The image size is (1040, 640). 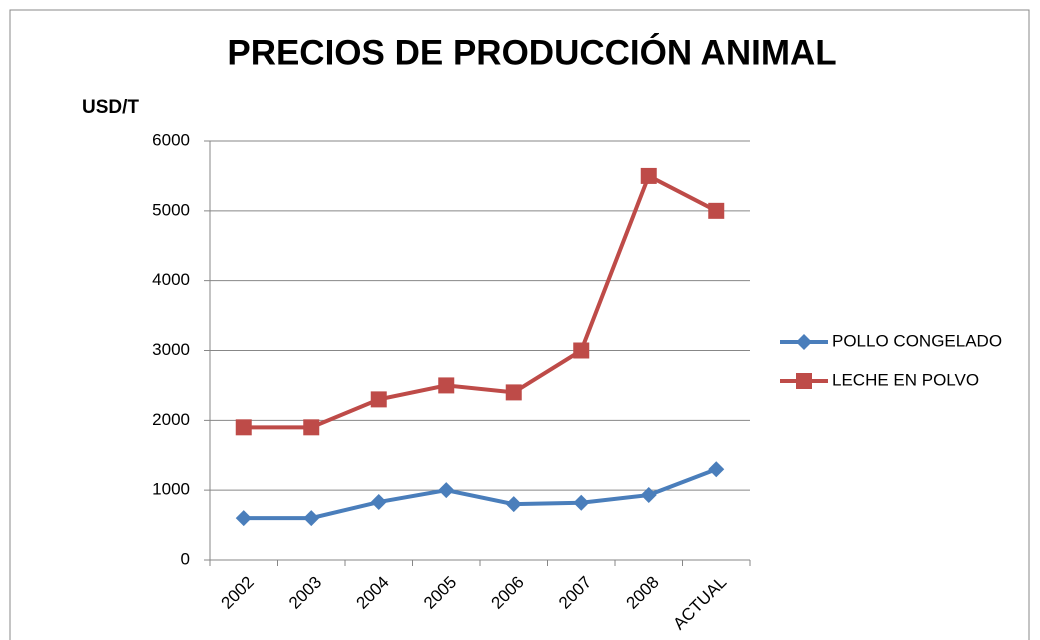 What do you see at coordinates (575, 593) in the screenshot?
I see `x-tick-label: 2007` at bounding box center [575, 593].